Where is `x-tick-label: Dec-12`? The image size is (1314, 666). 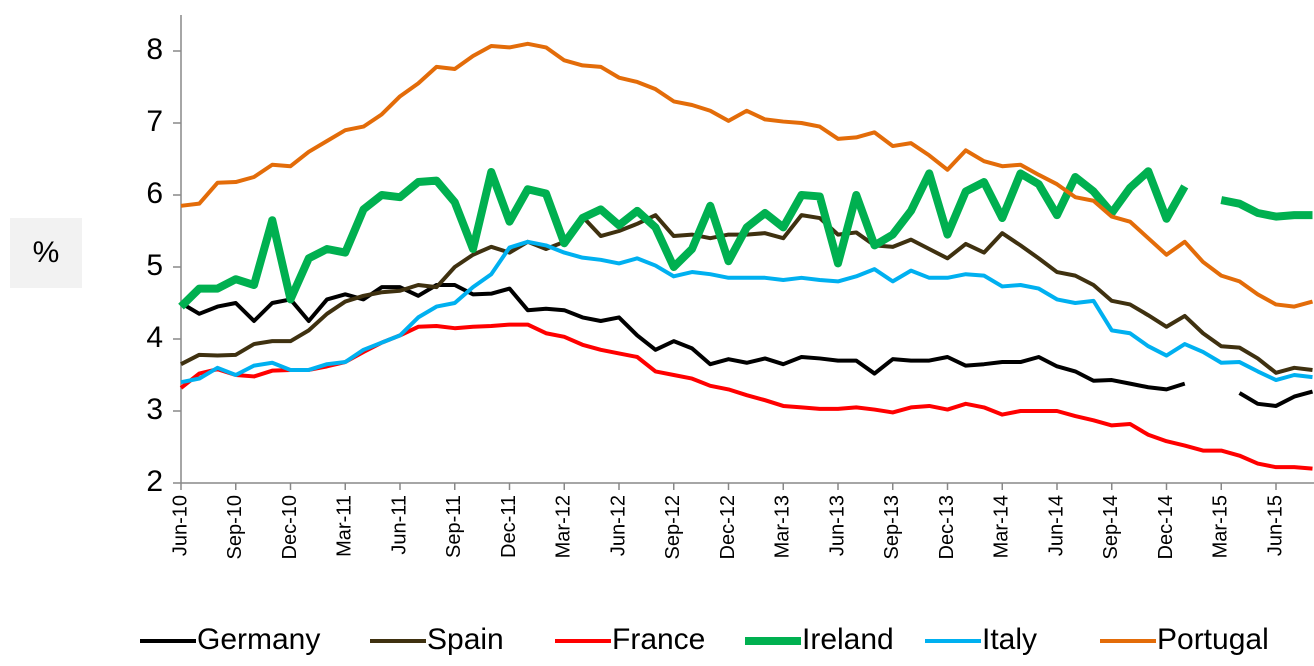 x-tick-label: Dec-12 is located at coordinates (728, 527).